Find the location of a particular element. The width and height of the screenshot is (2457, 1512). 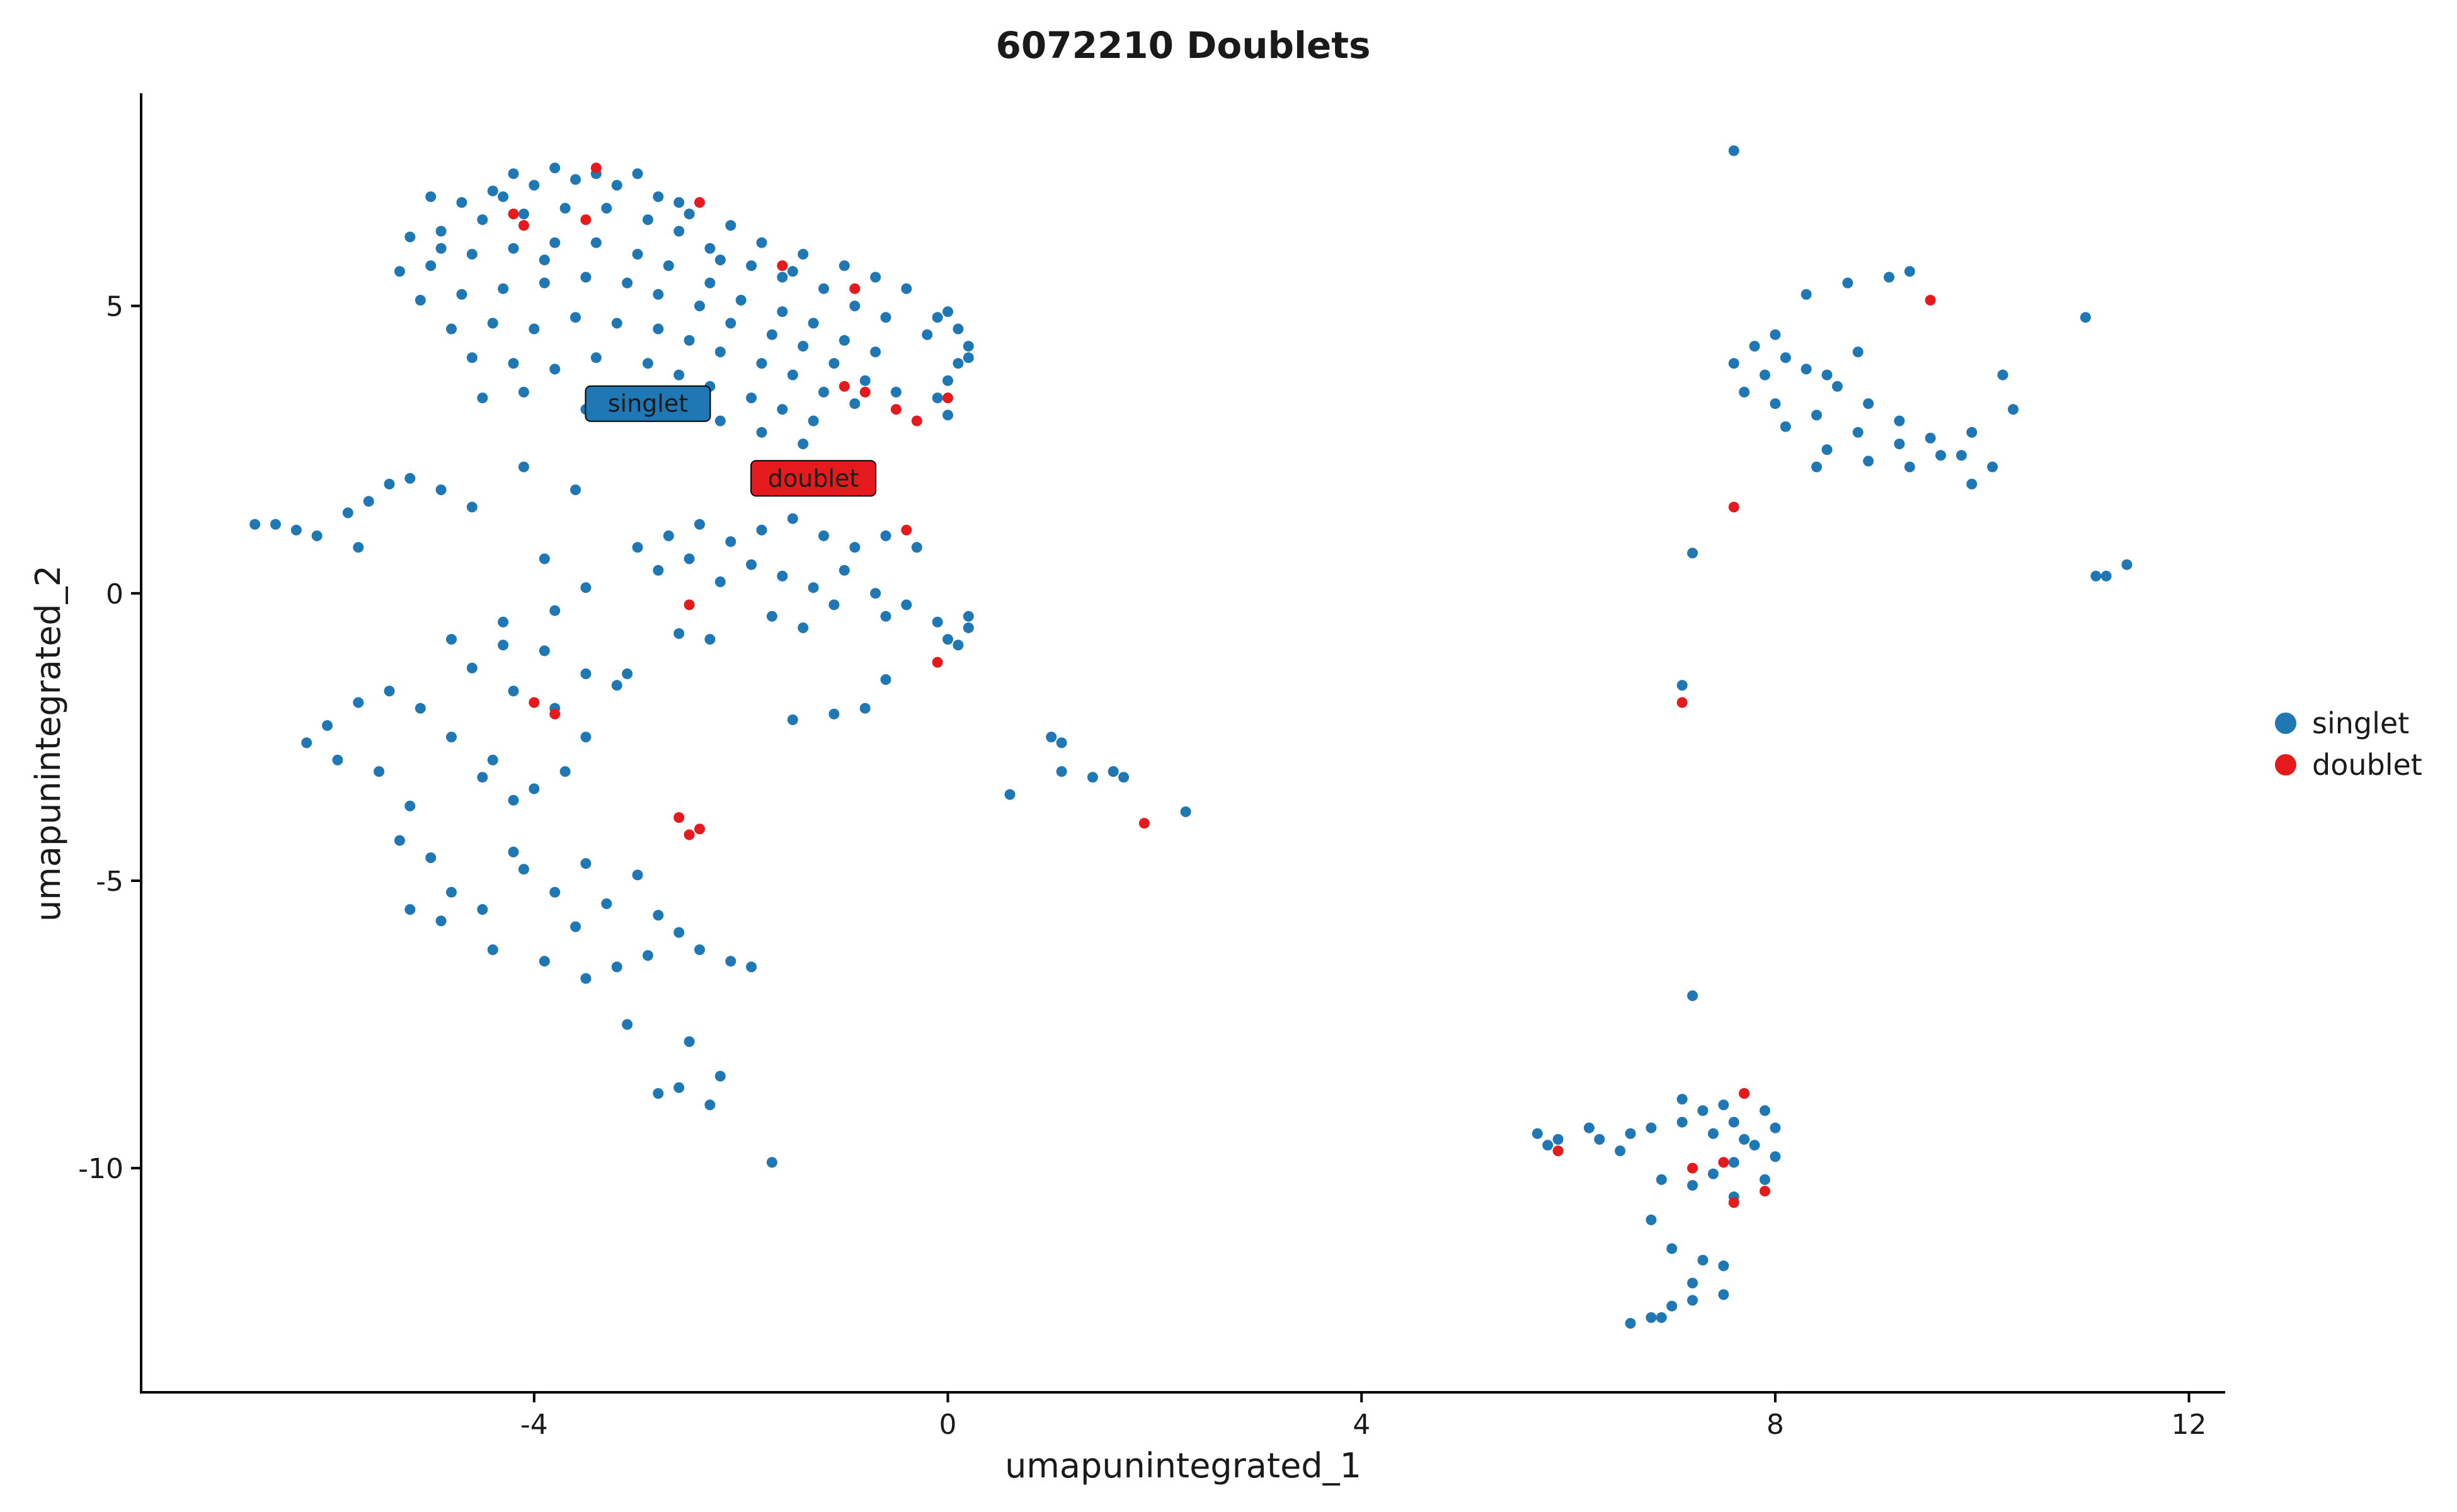

legend-marker-doublet is located at coordinates (2285, 765).